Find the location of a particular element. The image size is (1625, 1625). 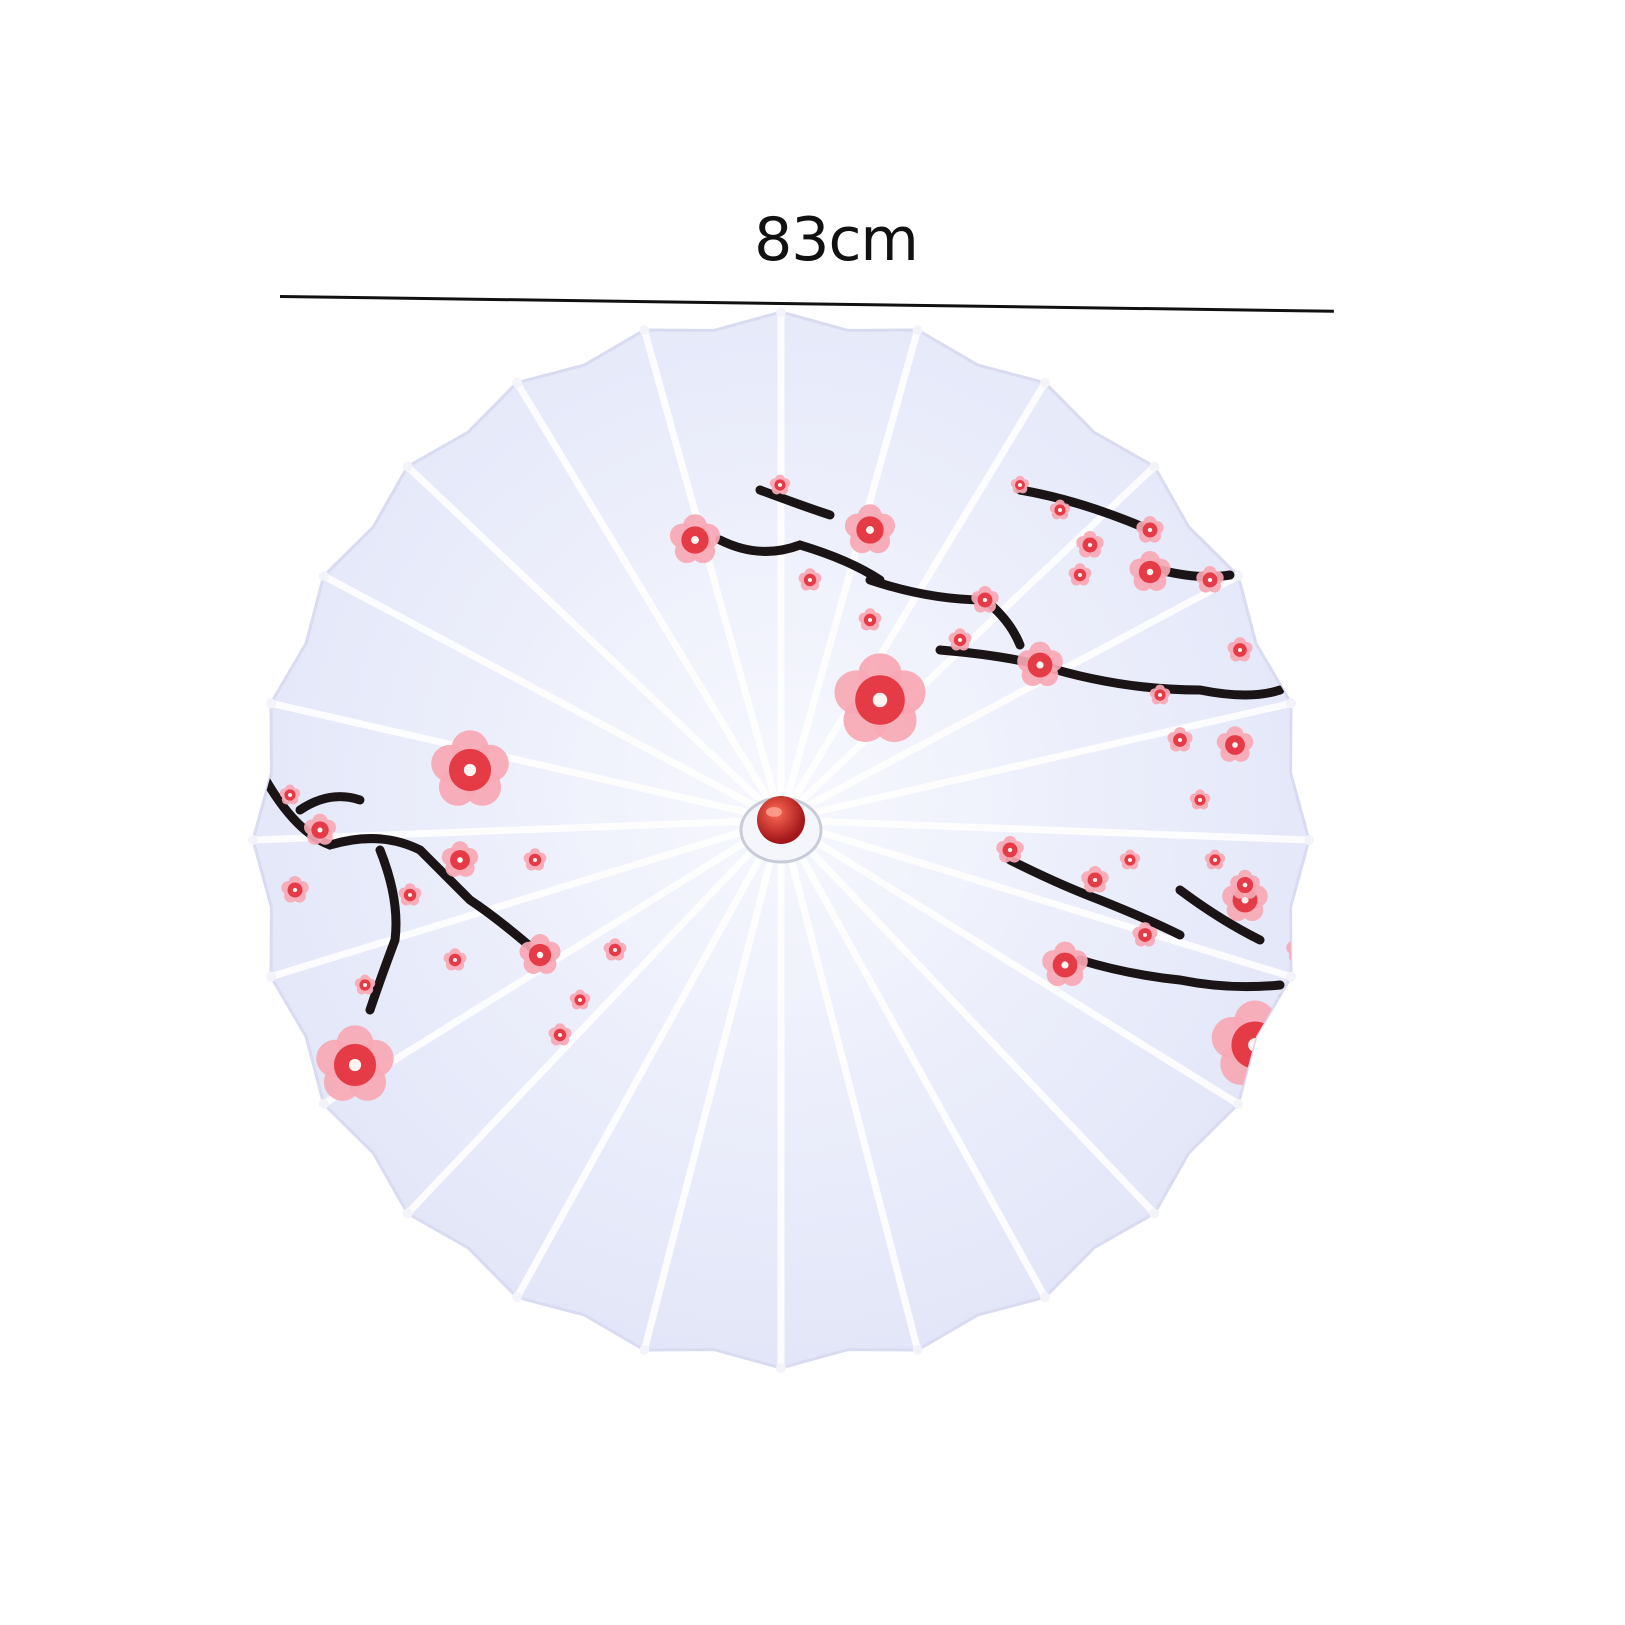

dimension-label: 83cm is located at coordinates (836, 240).